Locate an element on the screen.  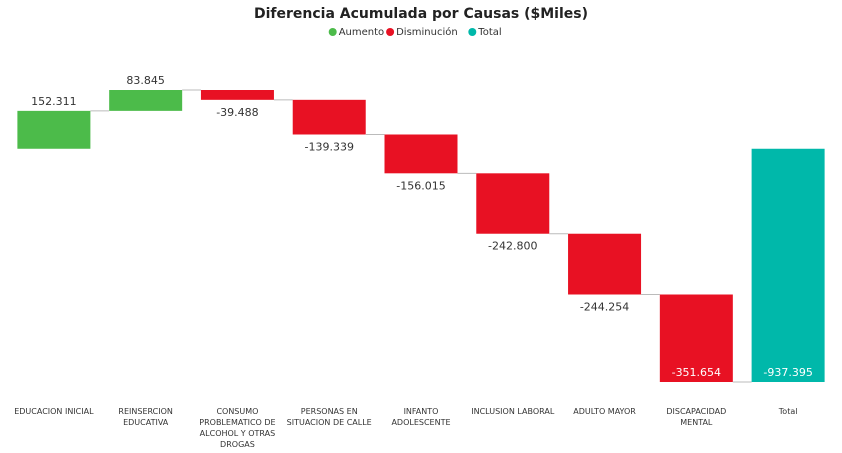
x-tick-label: ADULTO MAYOR is located at coordinates (604, 411).